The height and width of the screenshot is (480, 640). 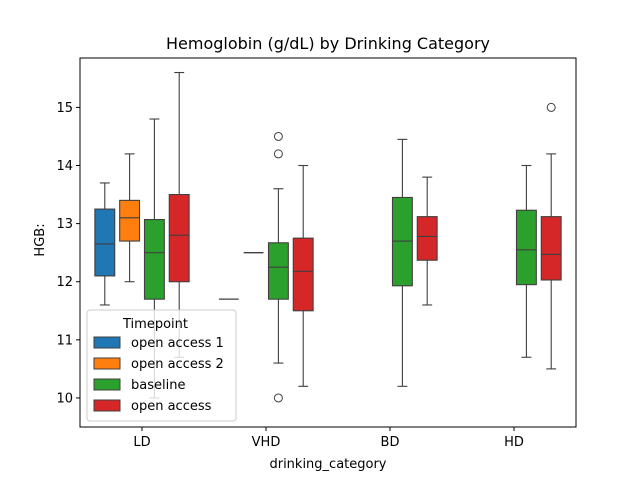 I want to click on box-open-access-1-LD, so click(x=105, y=244).